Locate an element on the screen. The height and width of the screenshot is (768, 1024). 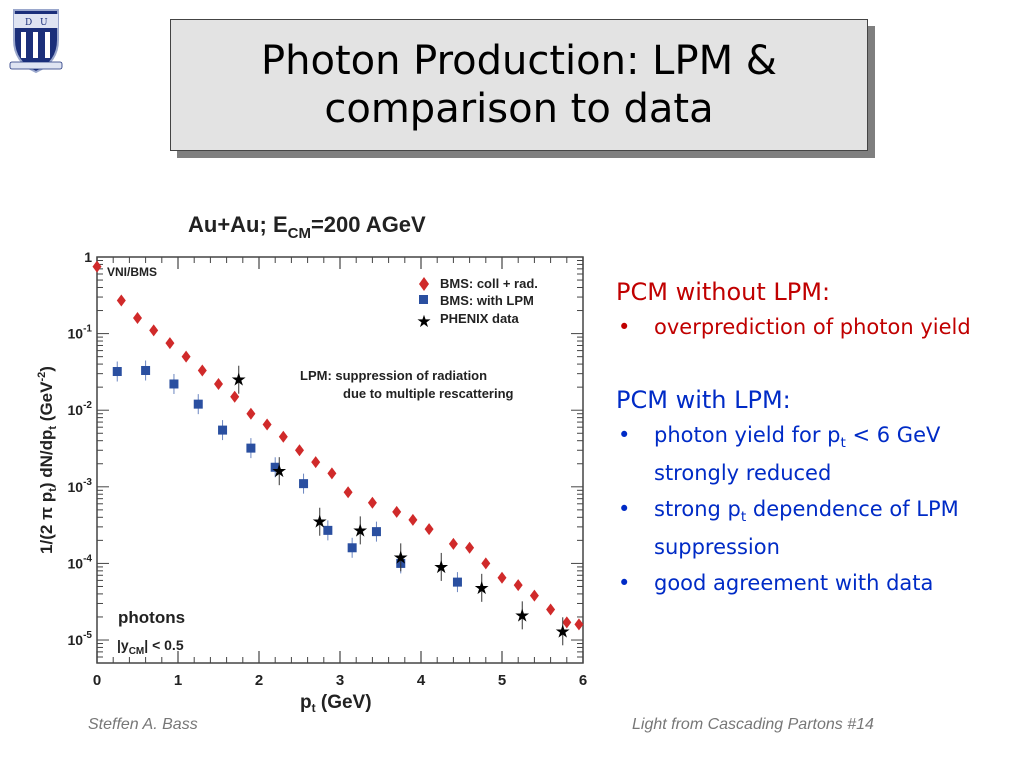
bullet-agreement: good agreement with data is located at coordinates (816, 583).